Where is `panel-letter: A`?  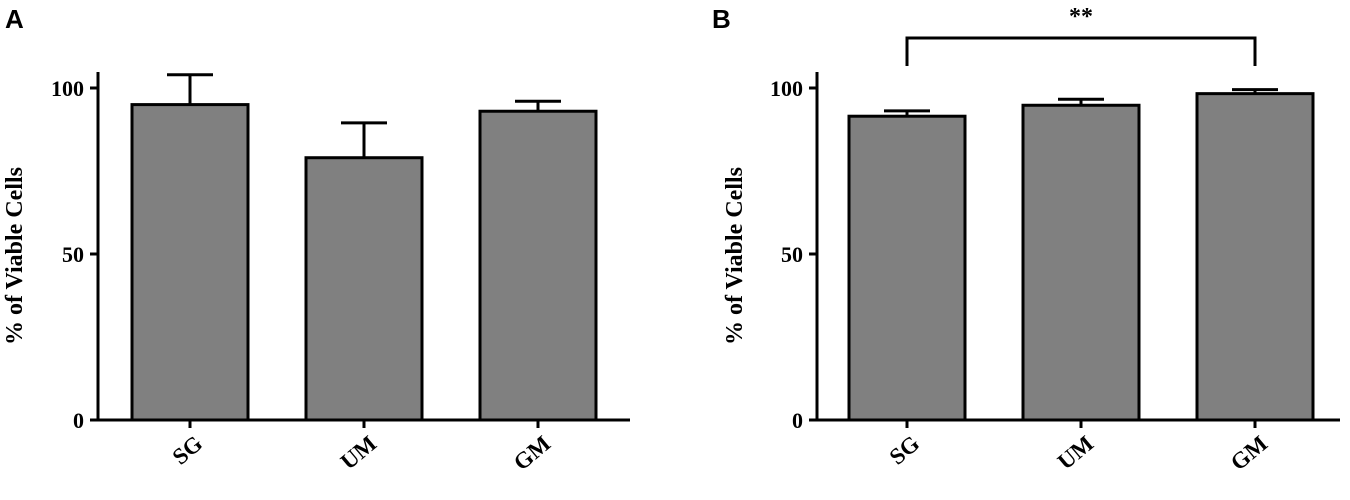
panel-letter: A is located at coordinates (14, 19).